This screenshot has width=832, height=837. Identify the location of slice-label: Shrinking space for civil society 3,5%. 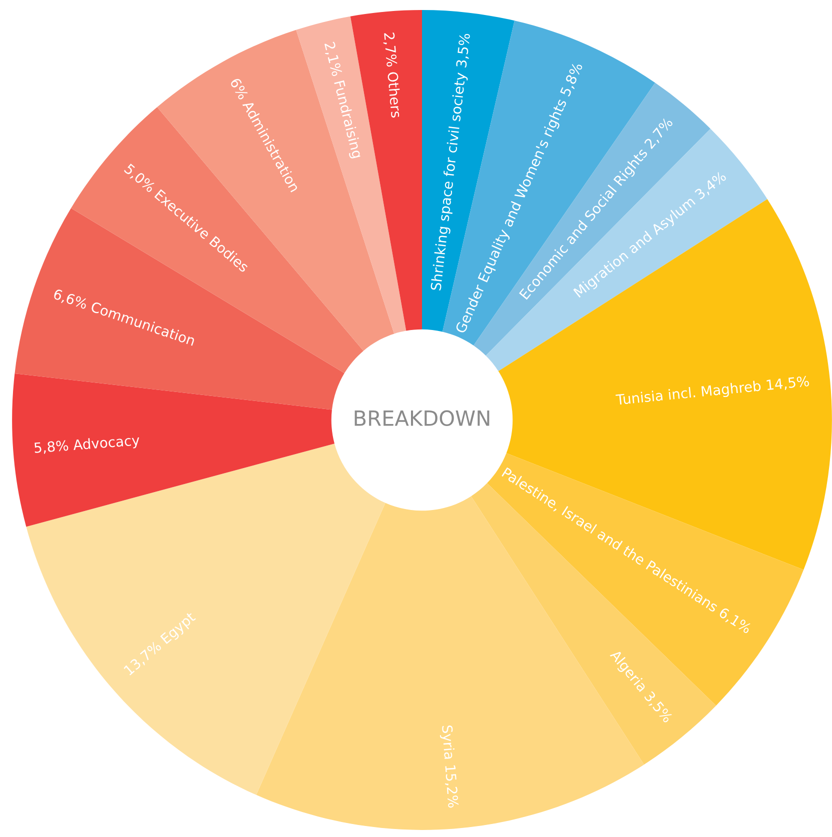
(451, 162).